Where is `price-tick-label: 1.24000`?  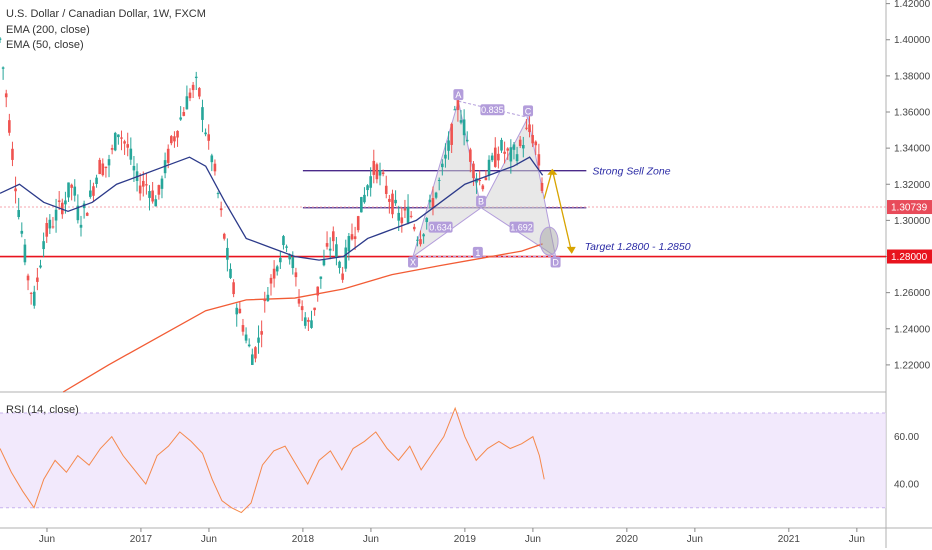 price-tick-label: 1.24000 is located at coordinates (912, 329).